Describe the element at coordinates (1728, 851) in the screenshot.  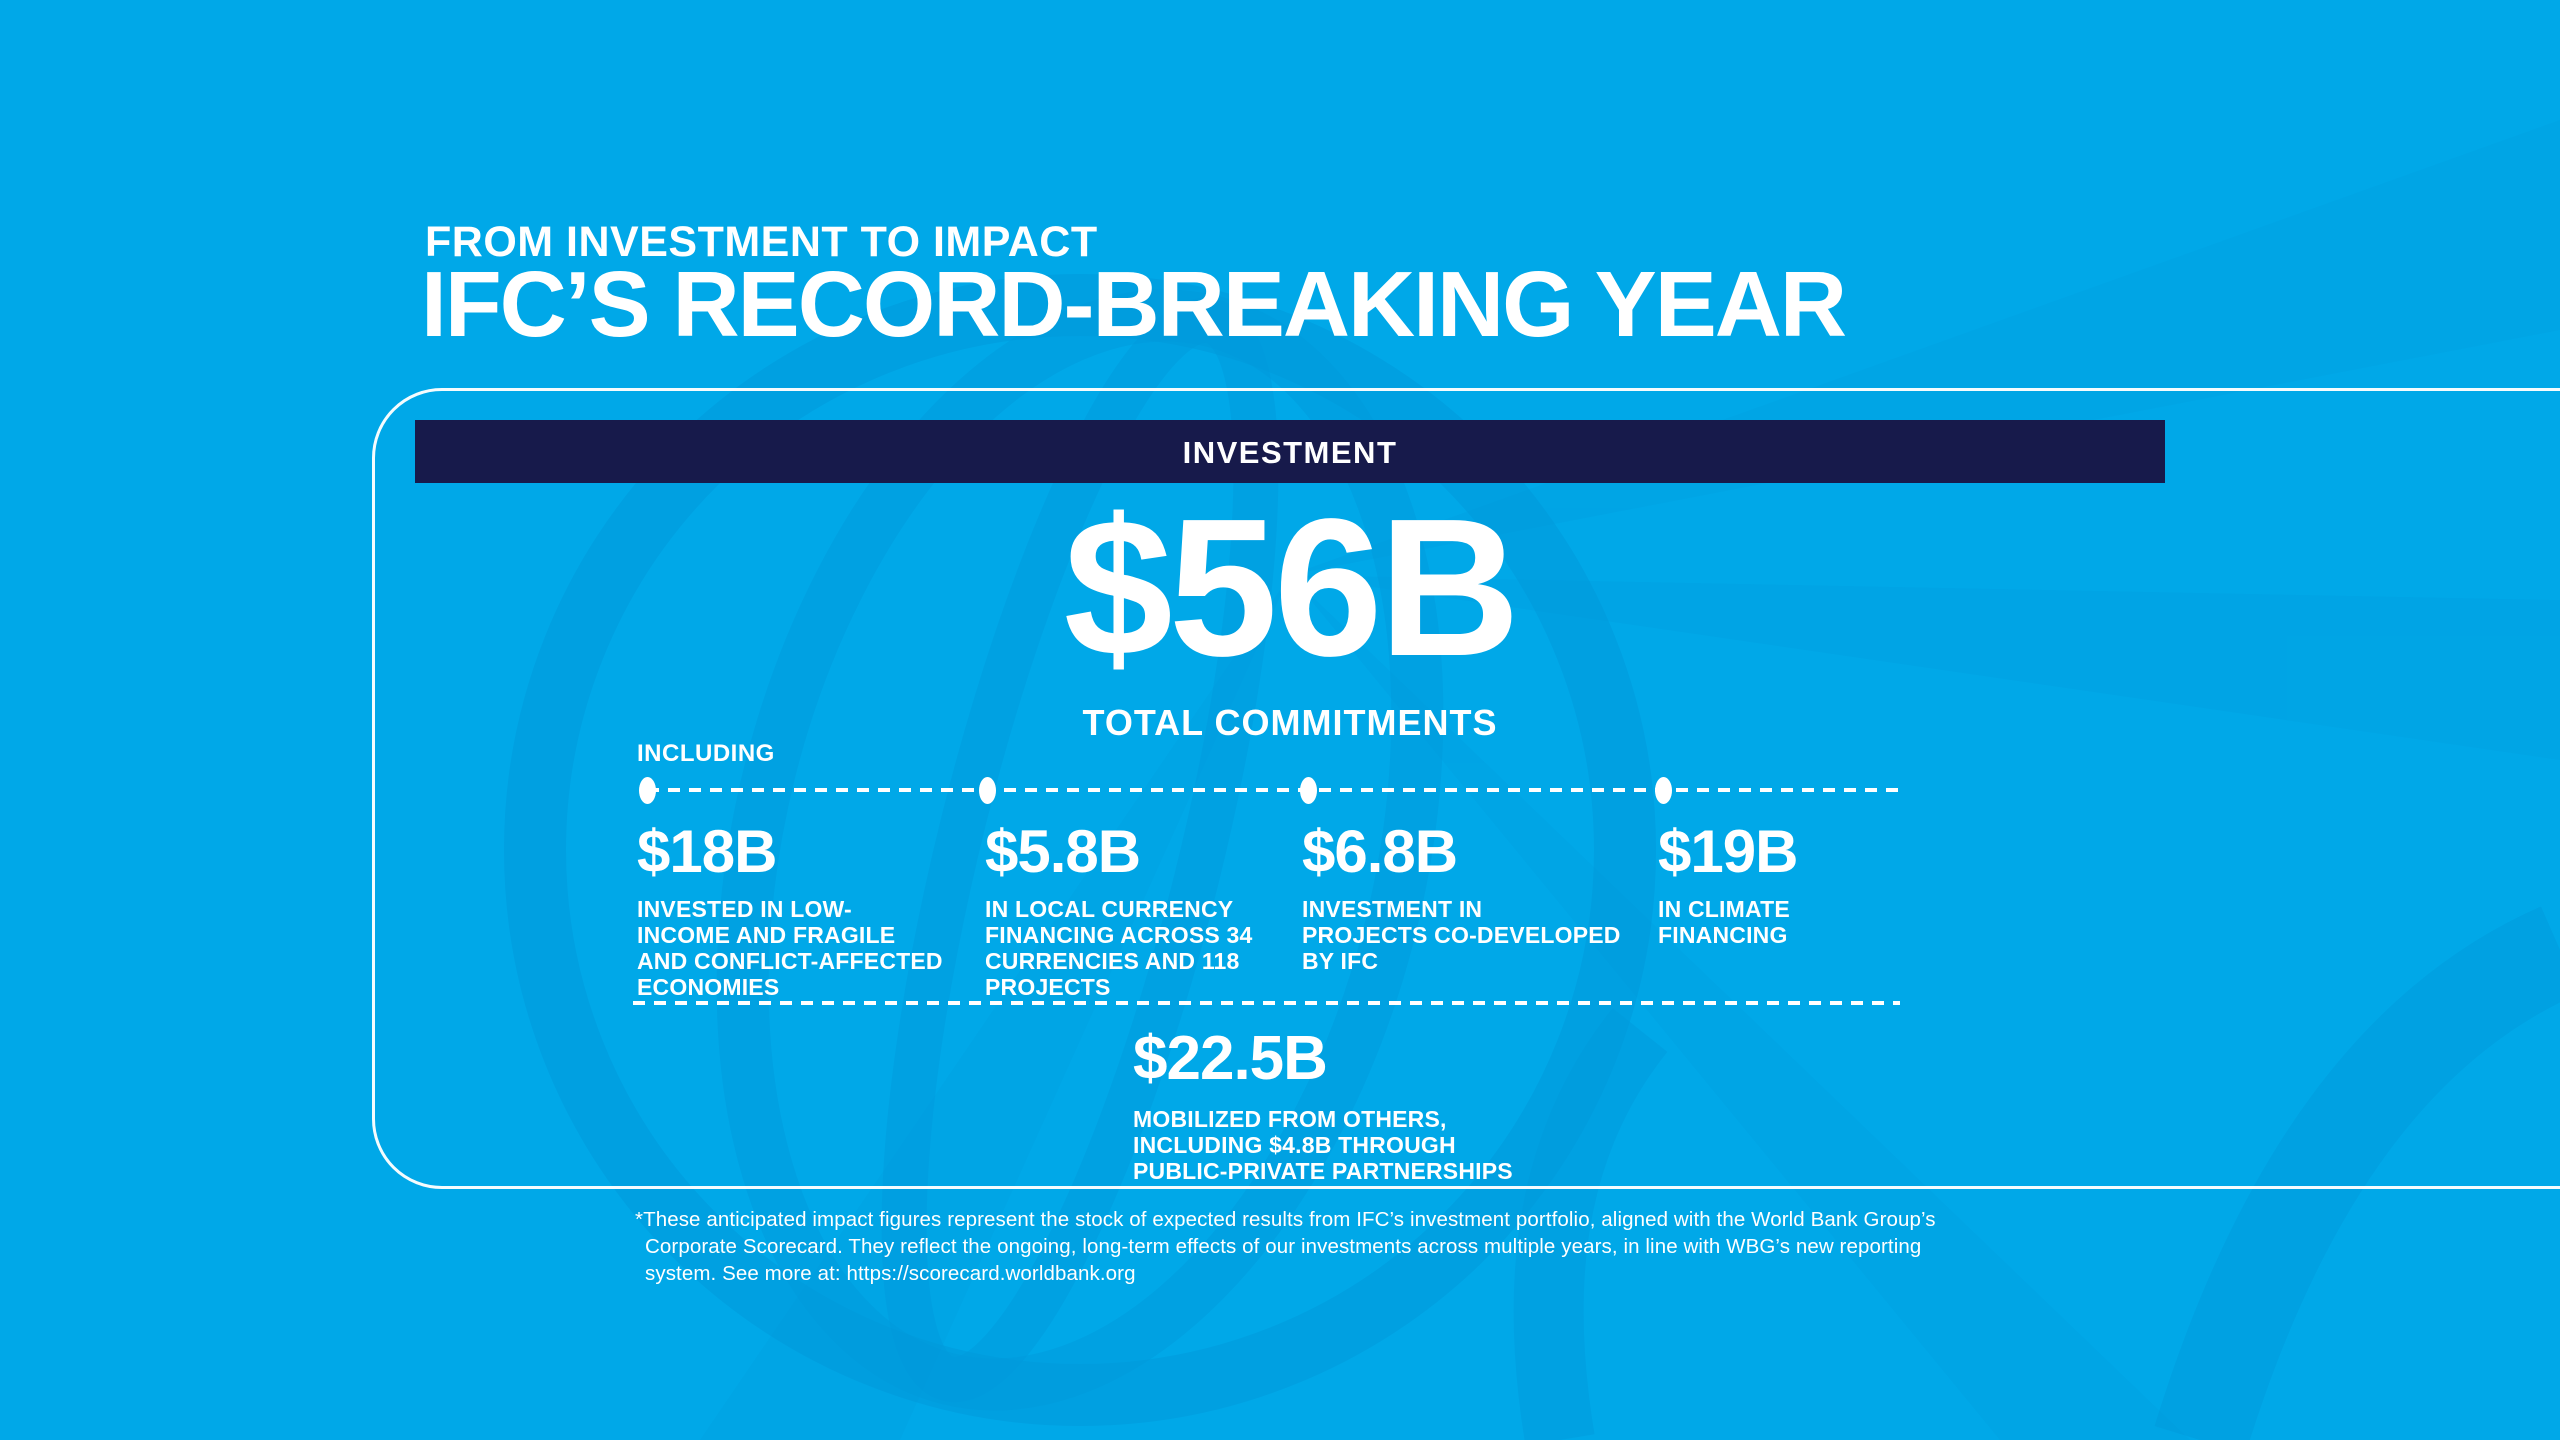
I see `stat-value: $19B` at that location.